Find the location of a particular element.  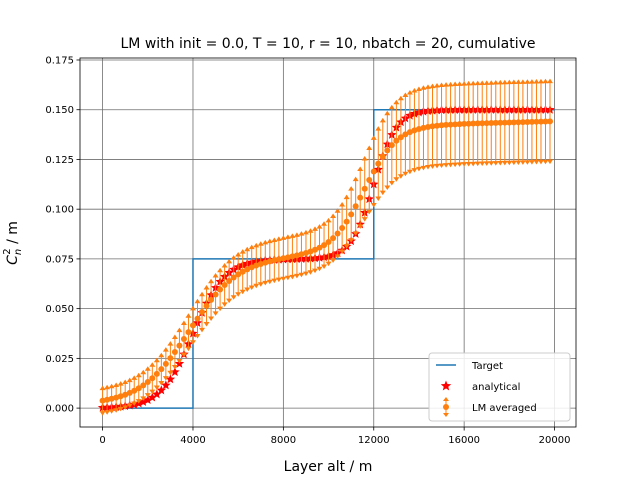

x-axis-label: Layer alt / m is located at coordinates (328, 467).